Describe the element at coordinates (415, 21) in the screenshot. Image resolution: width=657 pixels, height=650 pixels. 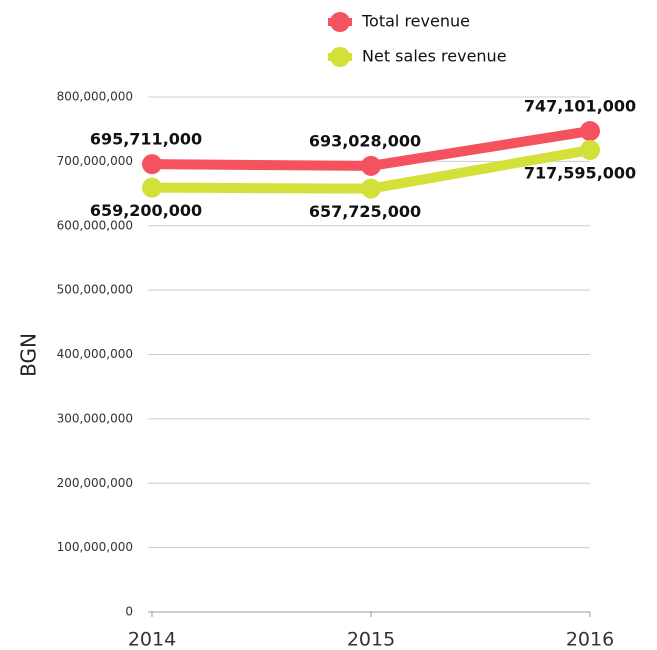
I see `legend-label: Total revenue` at that location.